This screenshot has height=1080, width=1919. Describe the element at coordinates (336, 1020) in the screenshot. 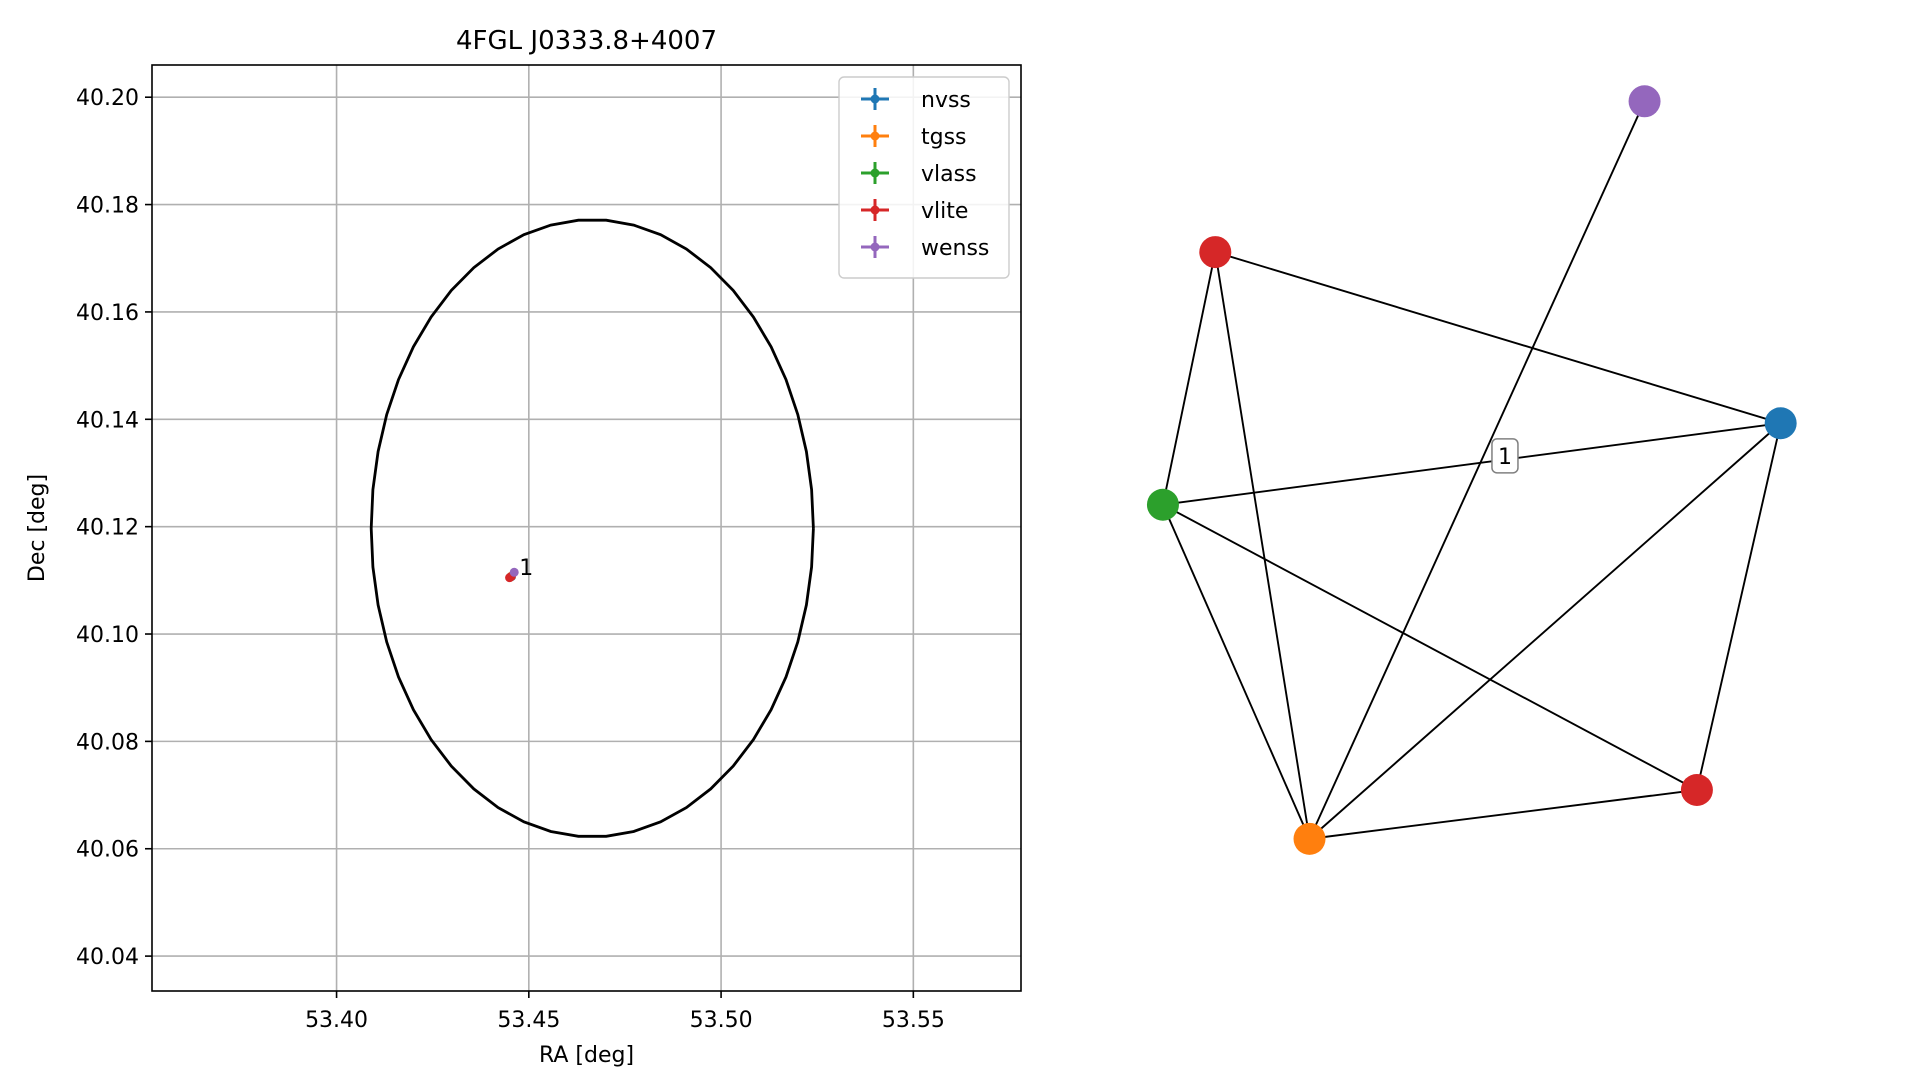

I see `x-tick-label: 53.40` at that location.